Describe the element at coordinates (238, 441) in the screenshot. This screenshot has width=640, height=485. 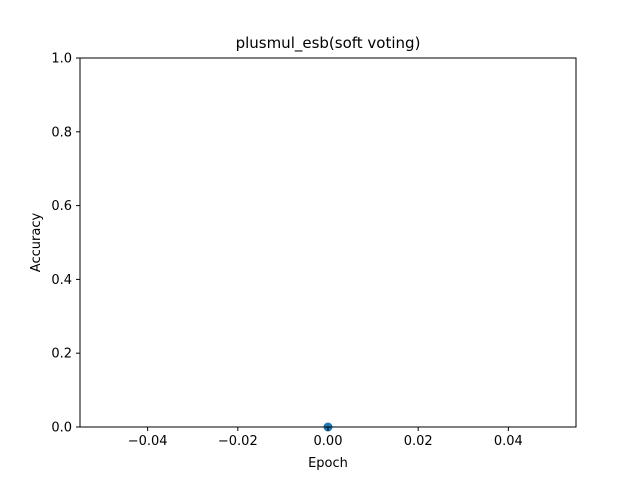
I see `x-tick-label: −0.02` at that location.